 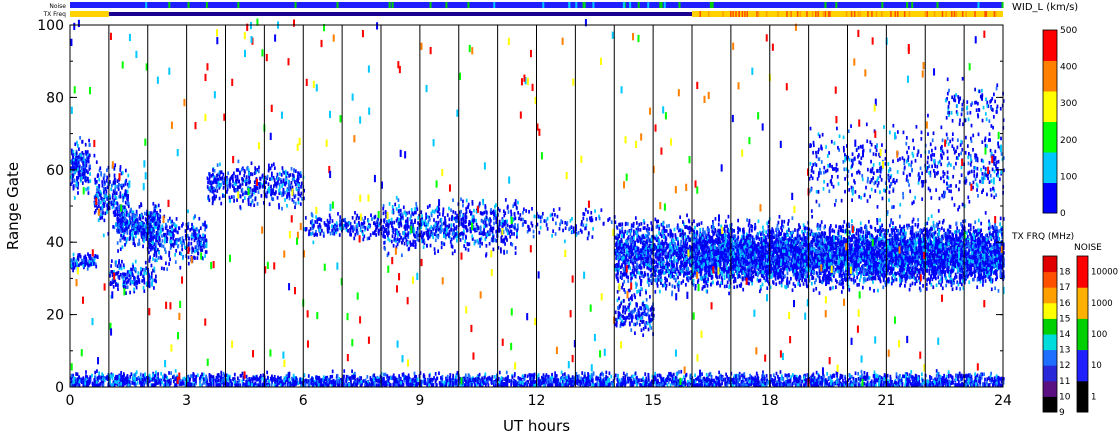 I want to click on tx-freq-mark, so click(x=858, y=14).